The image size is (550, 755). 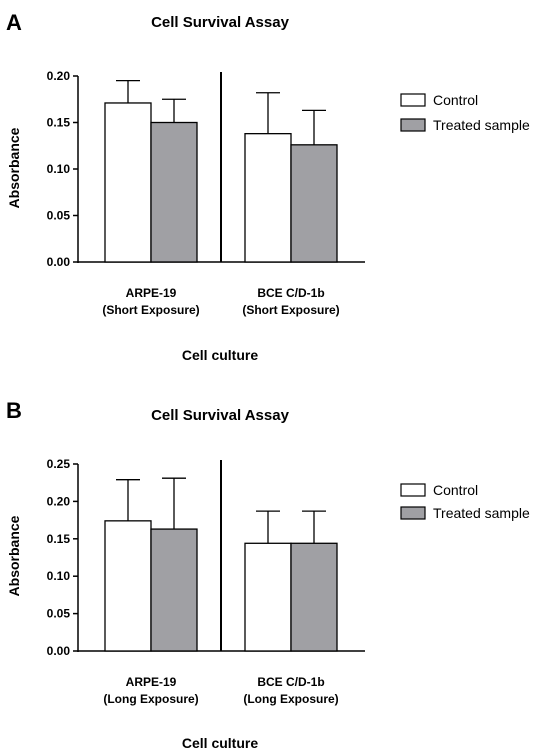 What do you see at coordinates (14, 22) in the screenshot?
I see `panel-letter: A` at bounding box center [14, 22].